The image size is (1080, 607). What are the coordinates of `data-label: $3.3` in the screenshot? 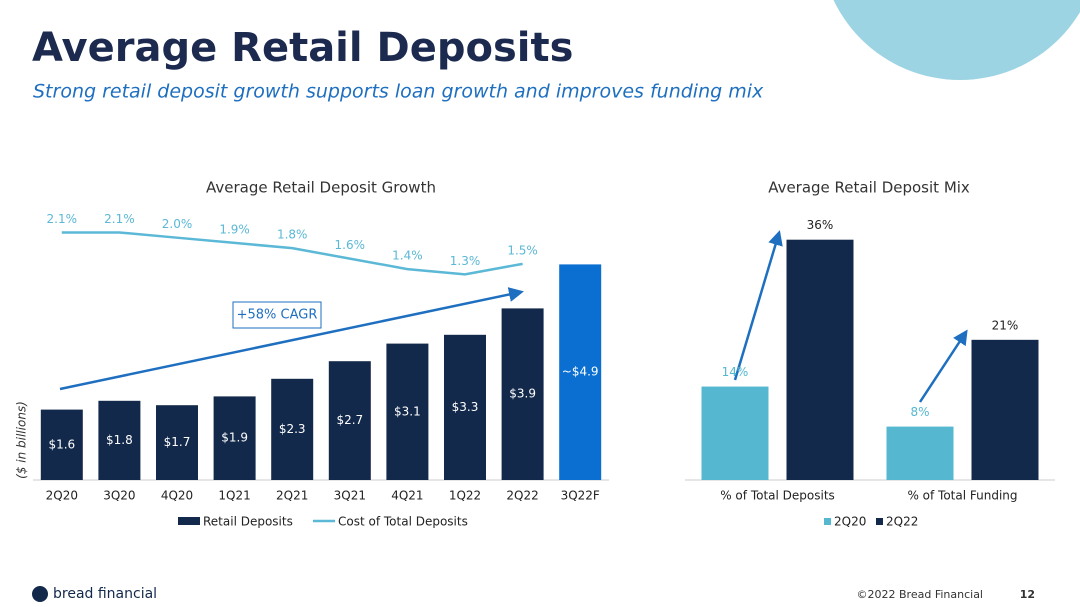 It's located at (465, 407).